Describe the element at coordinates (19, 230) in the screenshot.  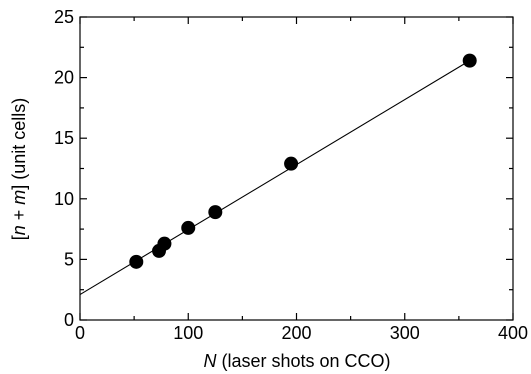
I see `y-axis-label-n: n` at that location.